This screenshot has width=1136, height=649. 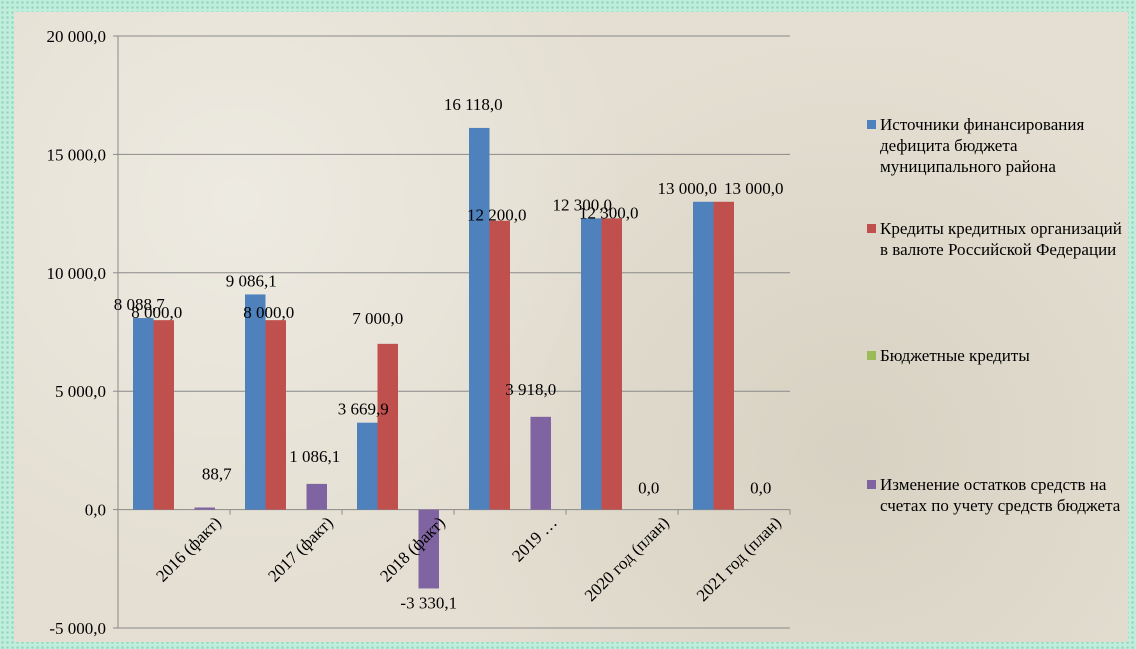 What do you see at coordinates (473, 104) in the screenshot?
I see `data-label: 16 118,0` at bounding box center [473, 104].